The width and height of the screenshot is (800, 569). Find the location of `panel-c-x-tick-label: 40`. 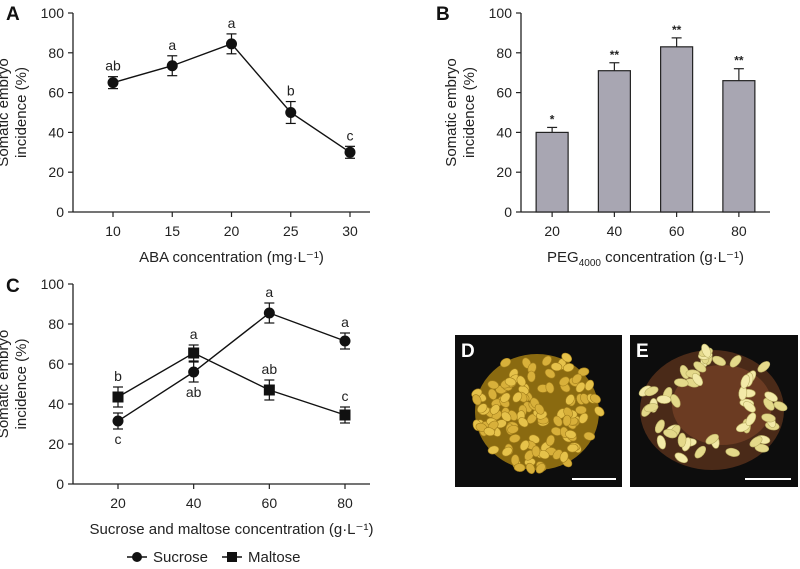

panel-c-x-tick-label: 40 is located at coordinates (194, 503).